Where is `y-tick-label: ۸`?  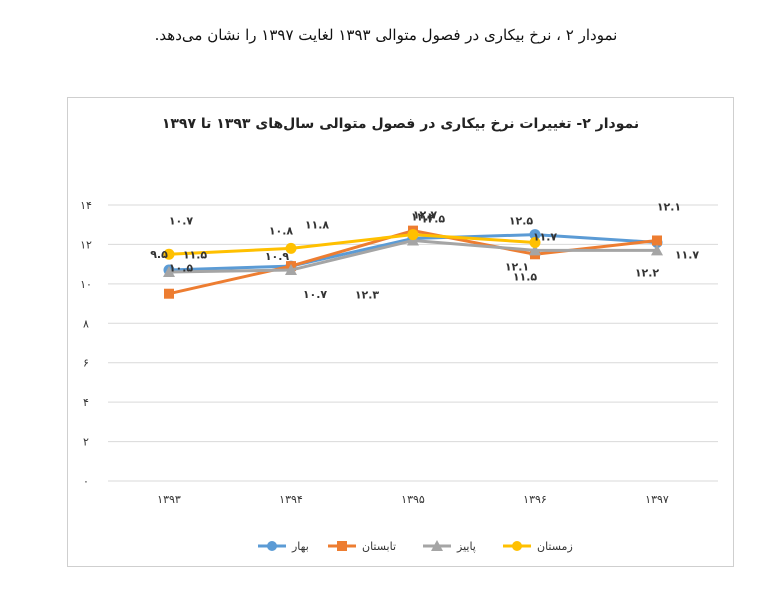
y-tick-label: ۸ is located at coordinates (86, 323).